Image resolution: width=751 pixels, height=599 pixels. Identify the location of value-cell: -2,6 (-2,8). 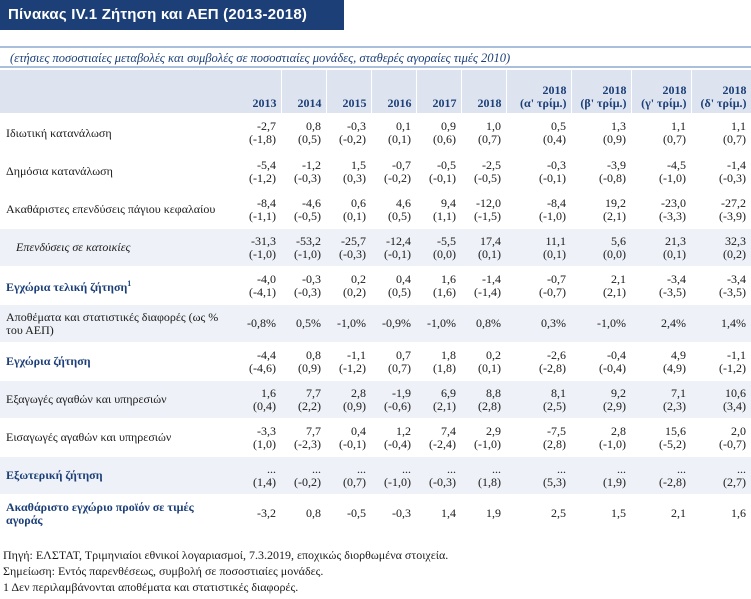
(538, 361).